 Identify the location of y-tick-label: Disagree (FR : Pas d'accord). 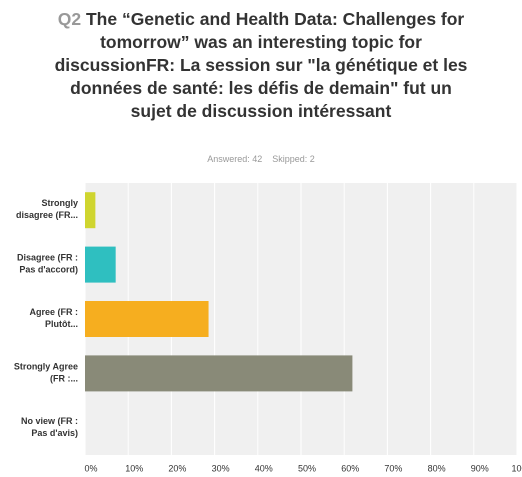
(47, 264).